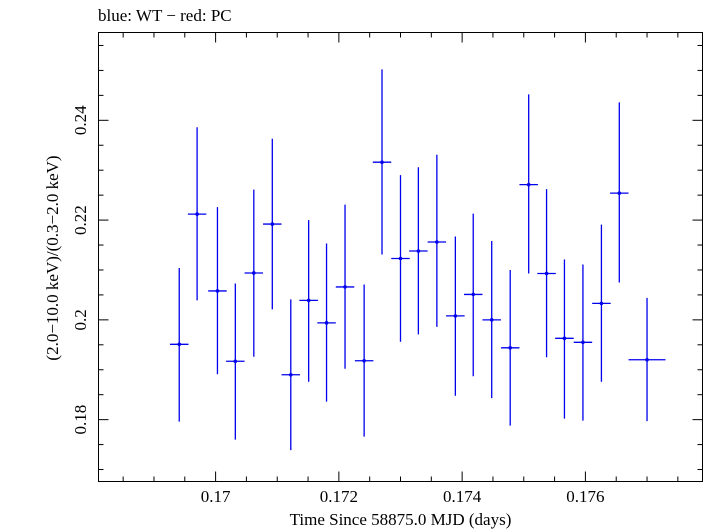 The image size is (705, 532). Describe the element at coordinates (462, 496) in the screenshot. I see `x-tick-label: 0.174` at that location.